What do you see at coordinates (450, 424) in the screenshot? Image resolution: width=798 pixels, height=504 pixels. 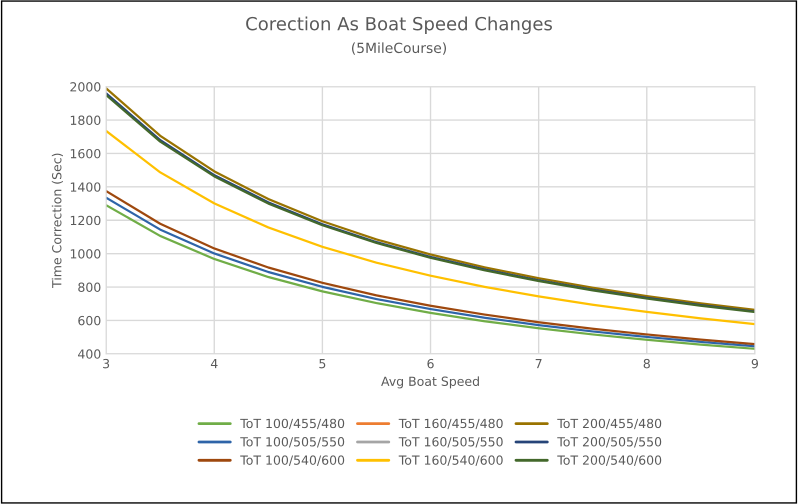 I see `legend-label: ToT 160/455/480` at bounding box center [450, 424].